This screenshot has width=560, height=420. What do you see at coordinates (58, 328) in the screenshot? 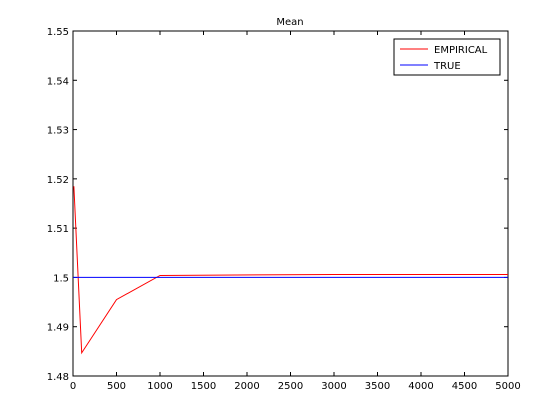
I see `y-tick-label: 1.49` at bounding box center [58, 328].